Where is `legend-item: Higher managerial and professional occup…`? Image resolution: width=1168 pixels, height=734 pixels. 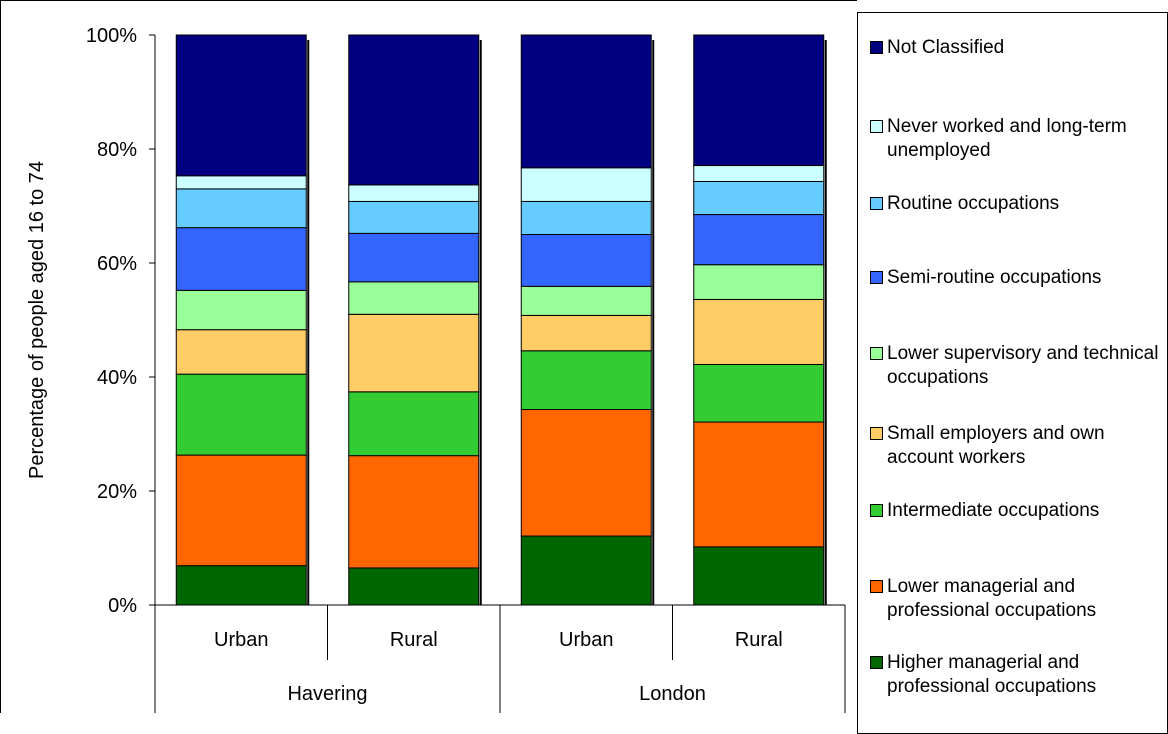
legend-item: Higher managerial and professional occup… is located at coordinates (1017, 675).